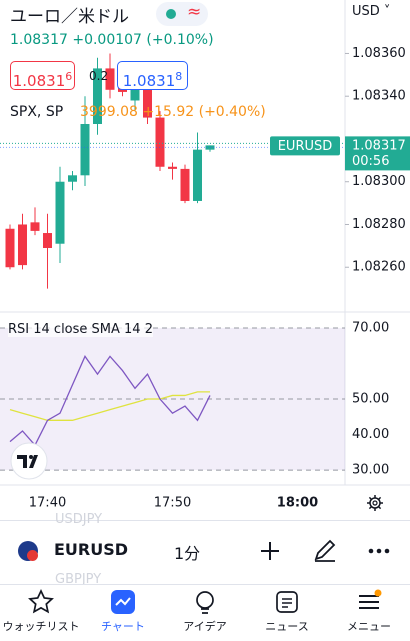  Describe the element at coordinates (370, 161) in the screenshot. I see `countdown: 00:56` at that location.